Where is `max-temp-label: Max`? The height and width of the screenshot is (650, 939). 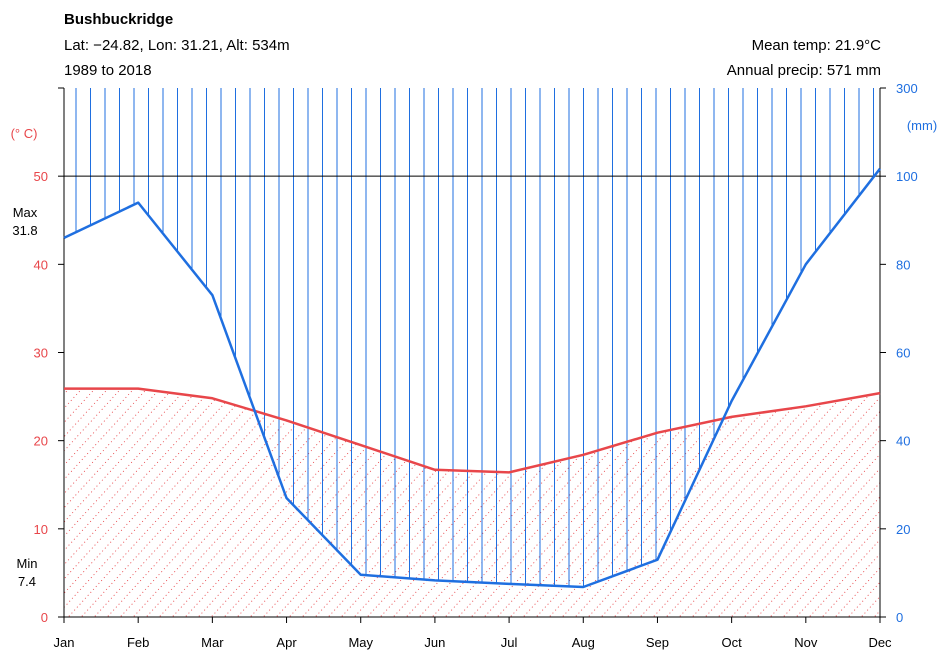 max-temp-label: Max is located at coordinates (25, 212).